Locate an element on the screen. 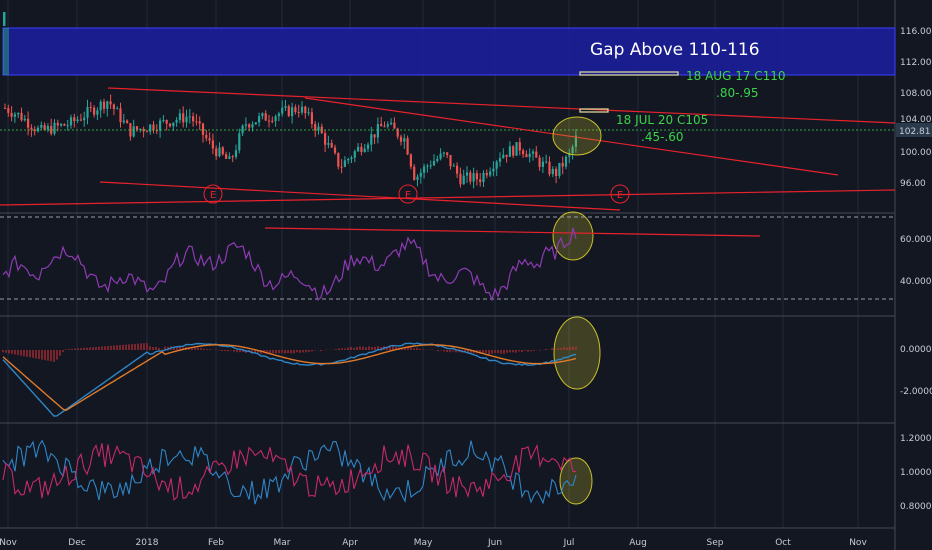  time-axis-label: Jul is located at coordinates (569, 543).